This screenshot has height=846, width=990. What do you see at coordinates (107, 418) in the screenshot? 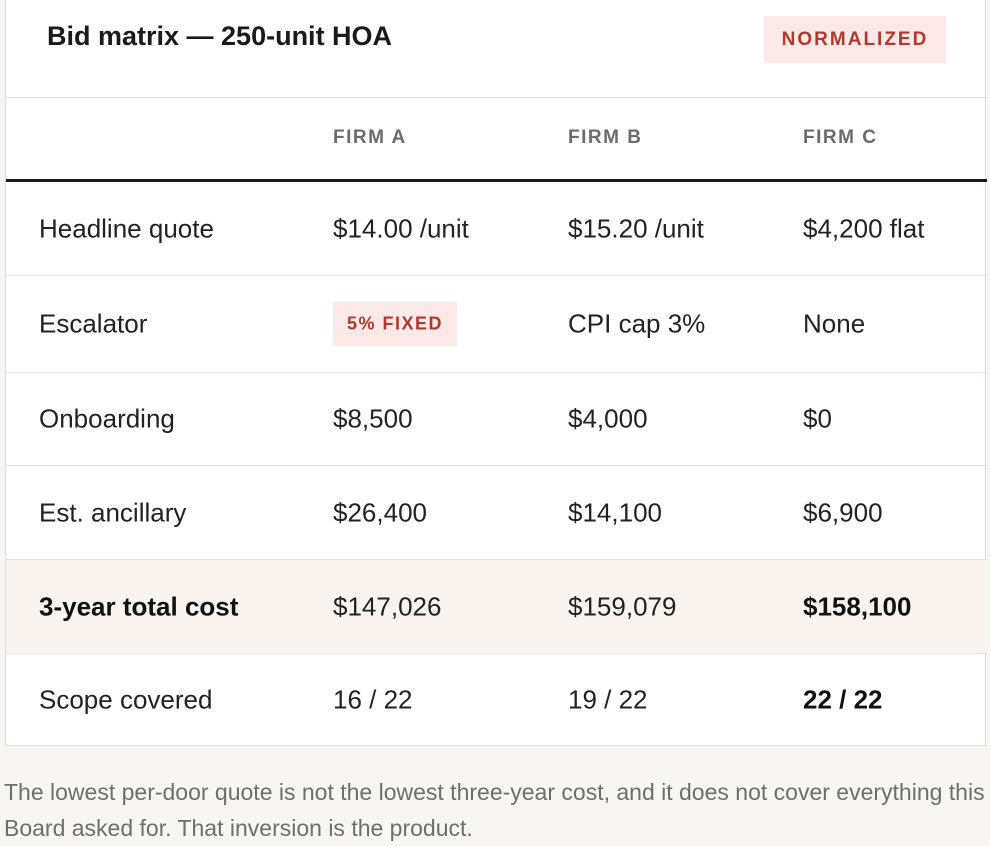
I see `row-label: Onboarding` at bounding box center [107, 418].